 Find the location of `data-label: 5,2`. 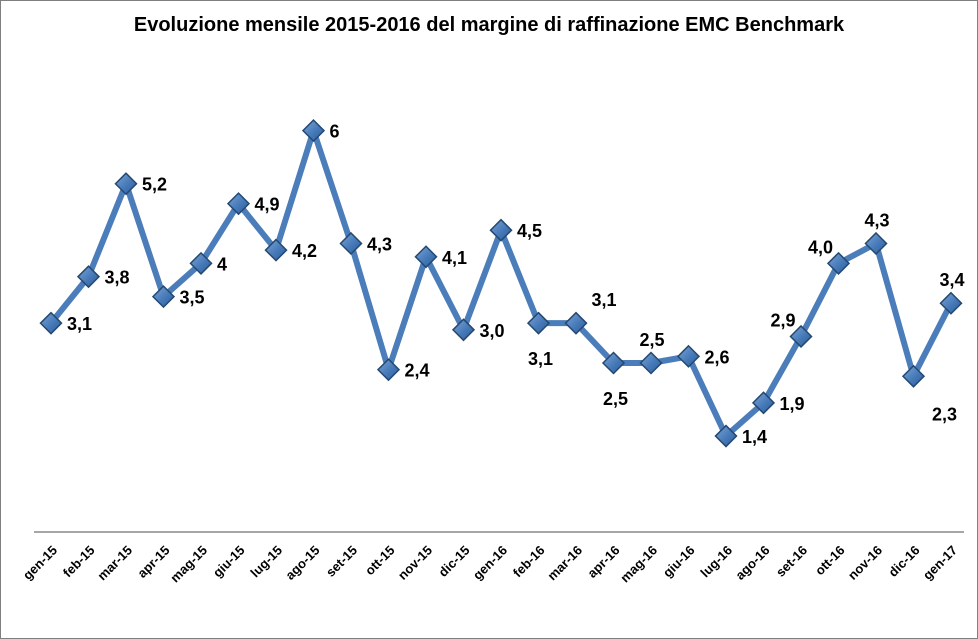

data-label: 5,2 is located at coordinates (154, 185).